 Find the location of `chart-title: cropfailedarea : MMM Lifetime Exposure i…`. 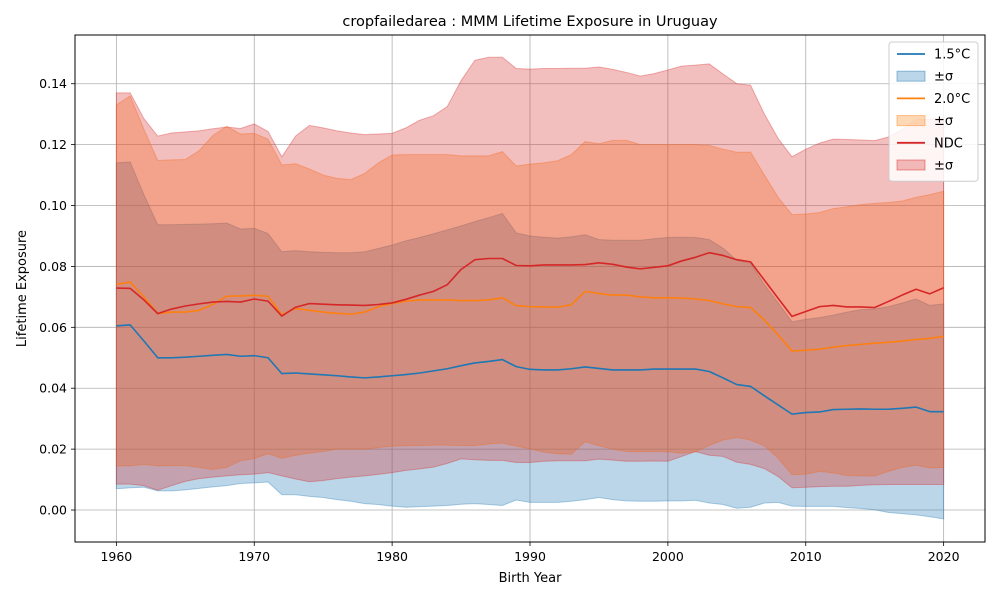

chart-title: cropfailedarea : MMM Lifetime Exposure i… is located at coordinates (530, 22).